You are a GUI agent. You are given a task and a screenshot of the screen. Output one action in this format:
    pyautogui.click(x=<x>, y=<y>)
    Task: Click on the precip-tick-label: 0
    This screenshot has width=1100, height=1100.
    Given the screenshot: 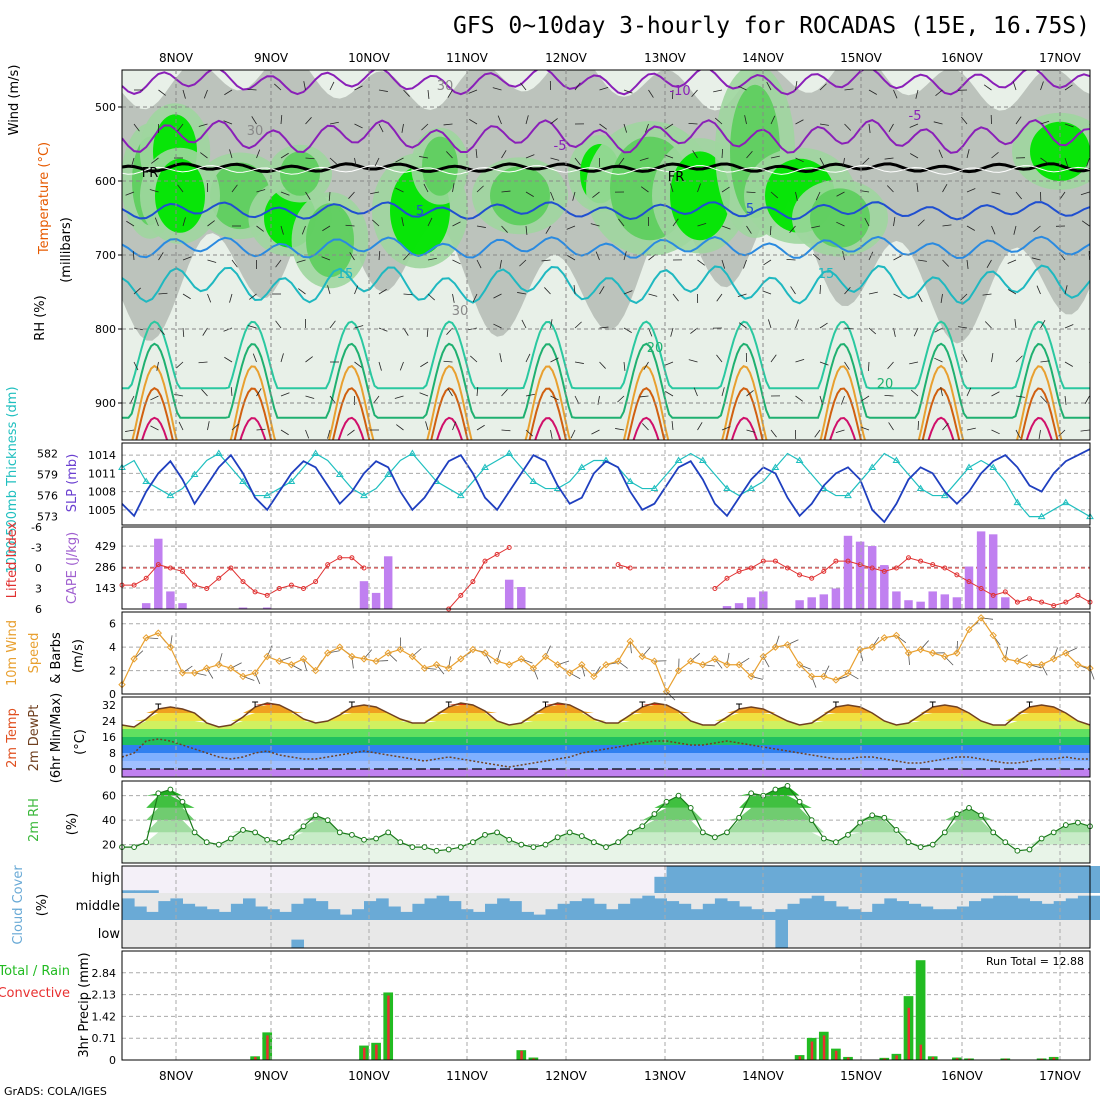 What is the action you would take?
    pyautogui.click(x=112, y=1060)
    